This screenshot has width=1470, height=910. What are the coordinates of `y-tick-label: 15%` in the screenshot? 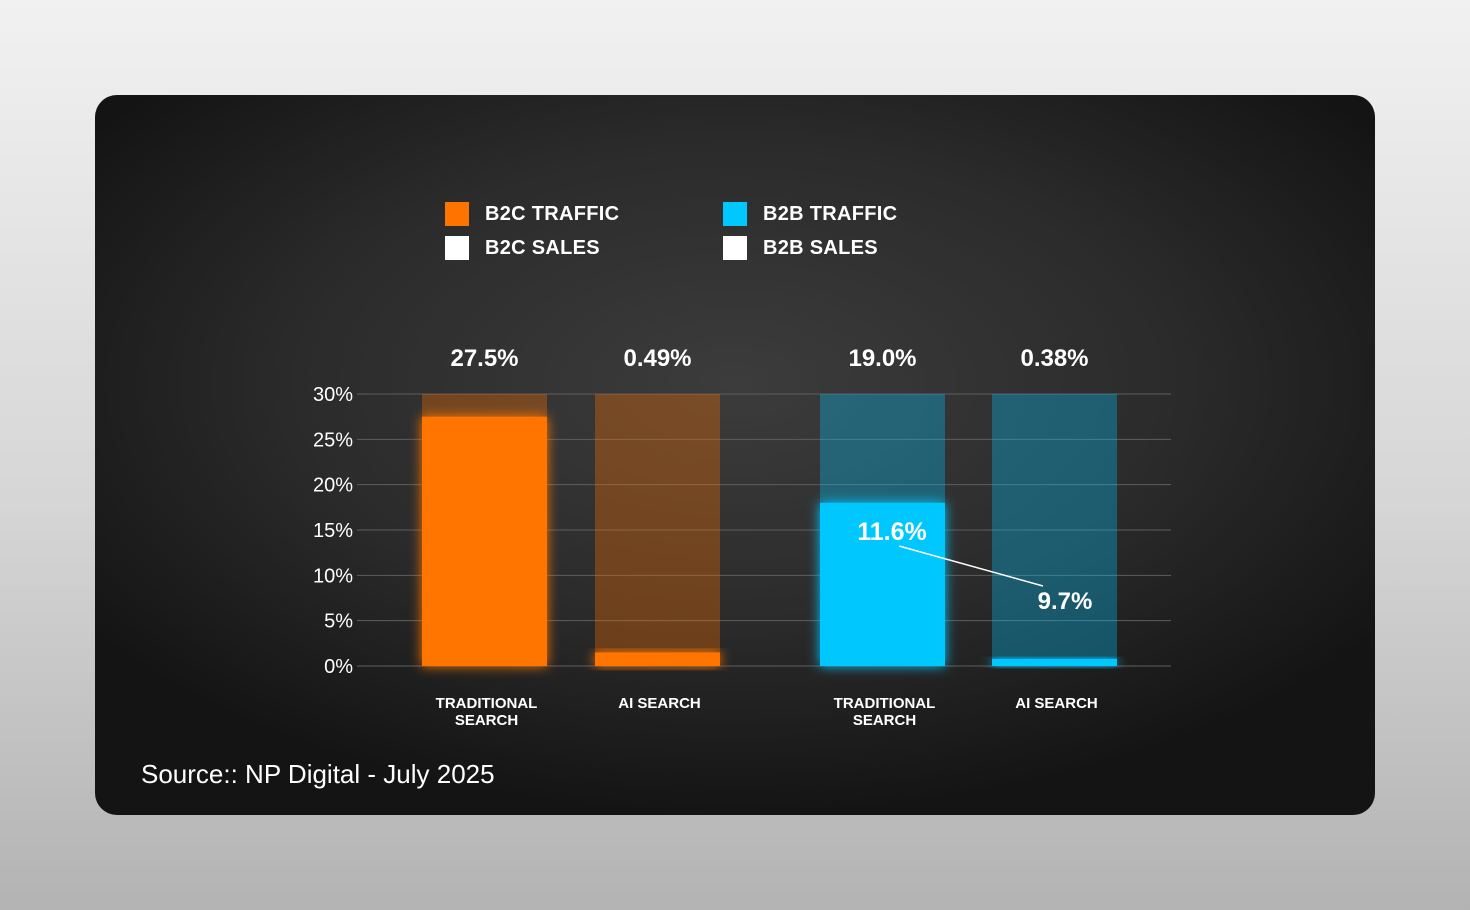 It's located at (333, 531).